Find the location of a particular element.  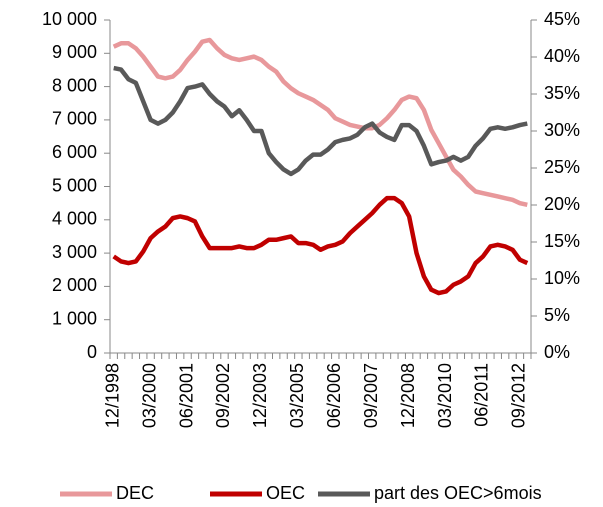

x-tick-label: 03/2000 is located at coordinates (149, 395).